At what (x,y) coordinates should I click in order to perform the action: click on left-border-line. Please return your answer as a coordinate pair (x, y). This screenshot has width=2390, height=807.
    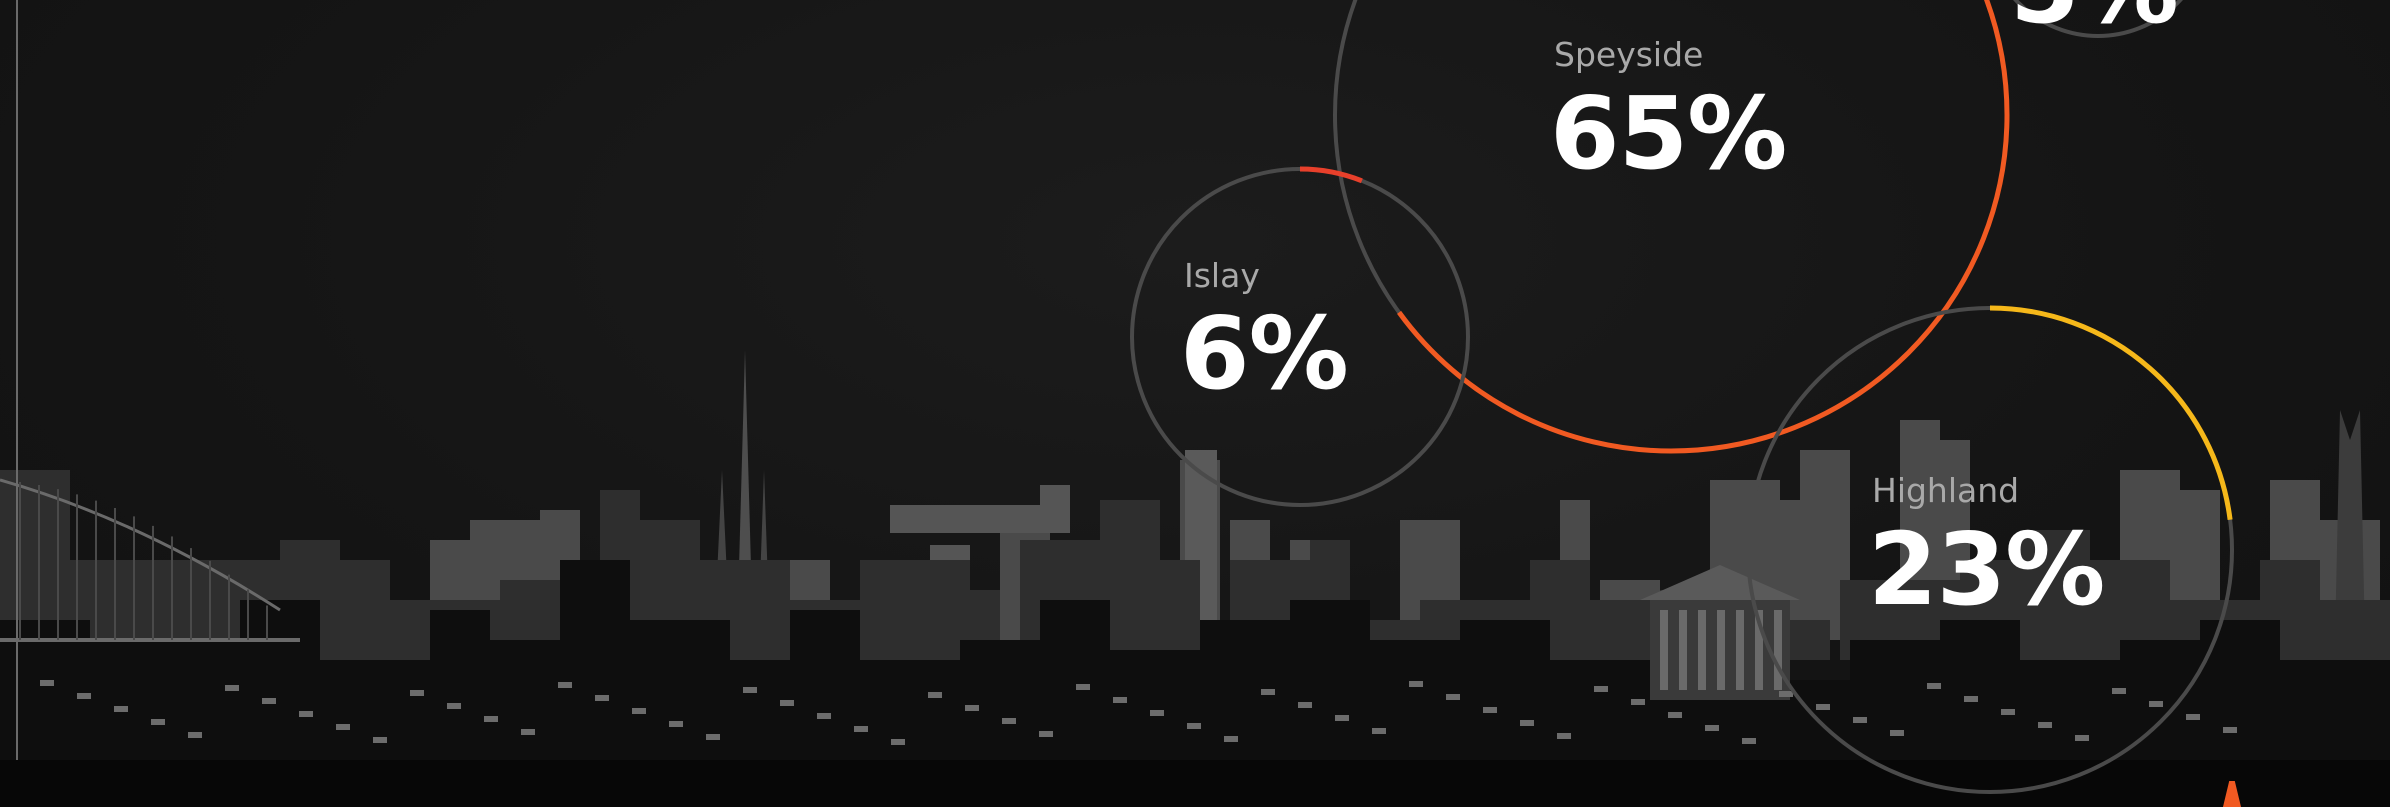
    Looking at the image, I should click on (17, 380).